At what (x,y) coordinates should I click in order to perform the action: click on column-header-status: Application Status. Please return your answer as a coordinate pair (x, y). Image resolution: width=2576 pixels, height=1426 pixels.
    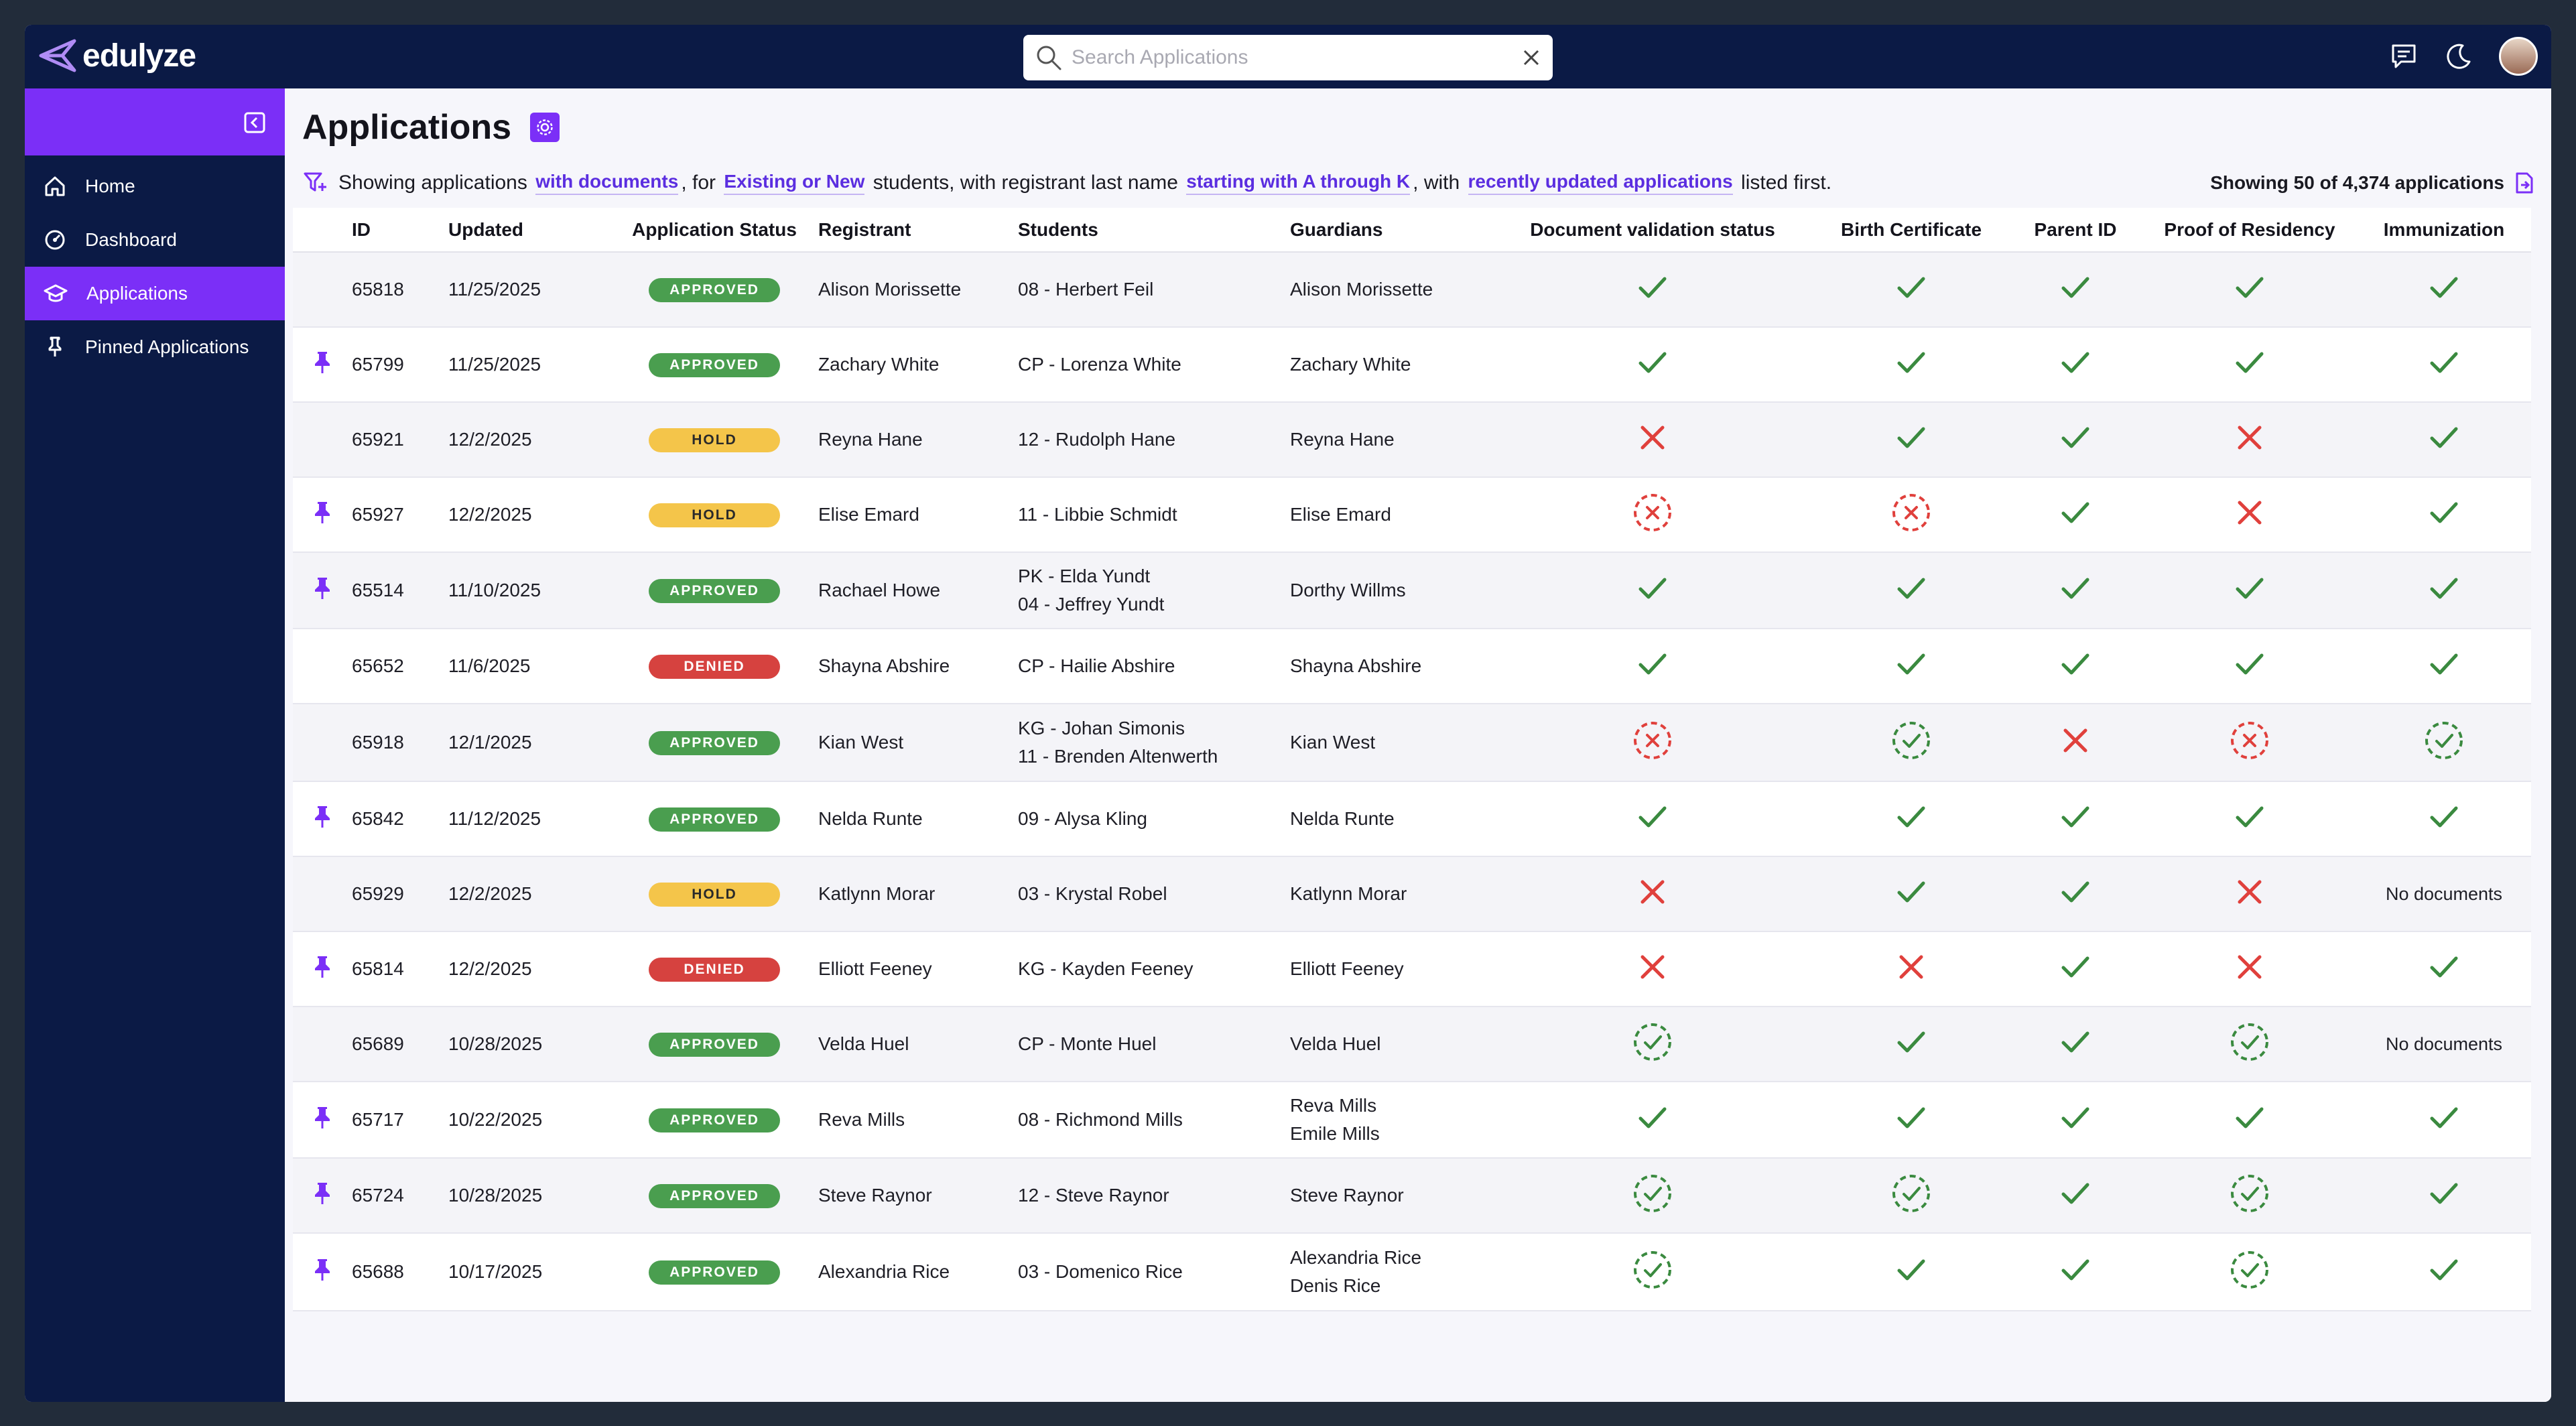
    Looking at the image, I should click on (714, 230).